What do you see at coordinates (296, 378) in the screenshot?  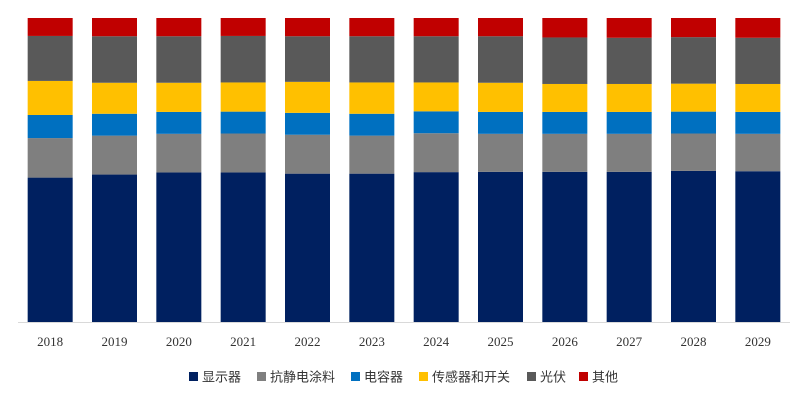 I see `legend-item-1: 抗静电涂料` at bounding box center [296, 378].